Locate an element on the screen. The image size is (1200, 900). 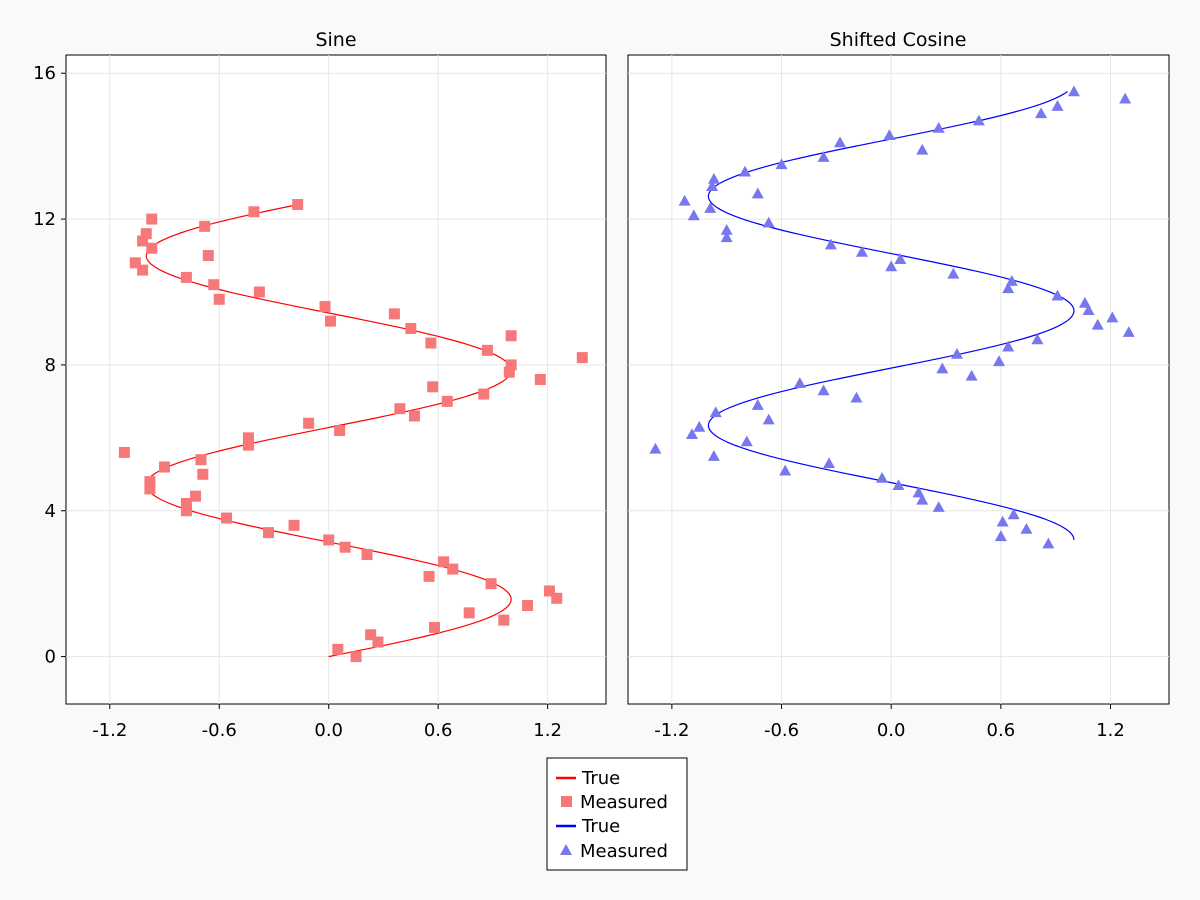
sine-y-tick-label: 12 is located at coordinates (44, 219).